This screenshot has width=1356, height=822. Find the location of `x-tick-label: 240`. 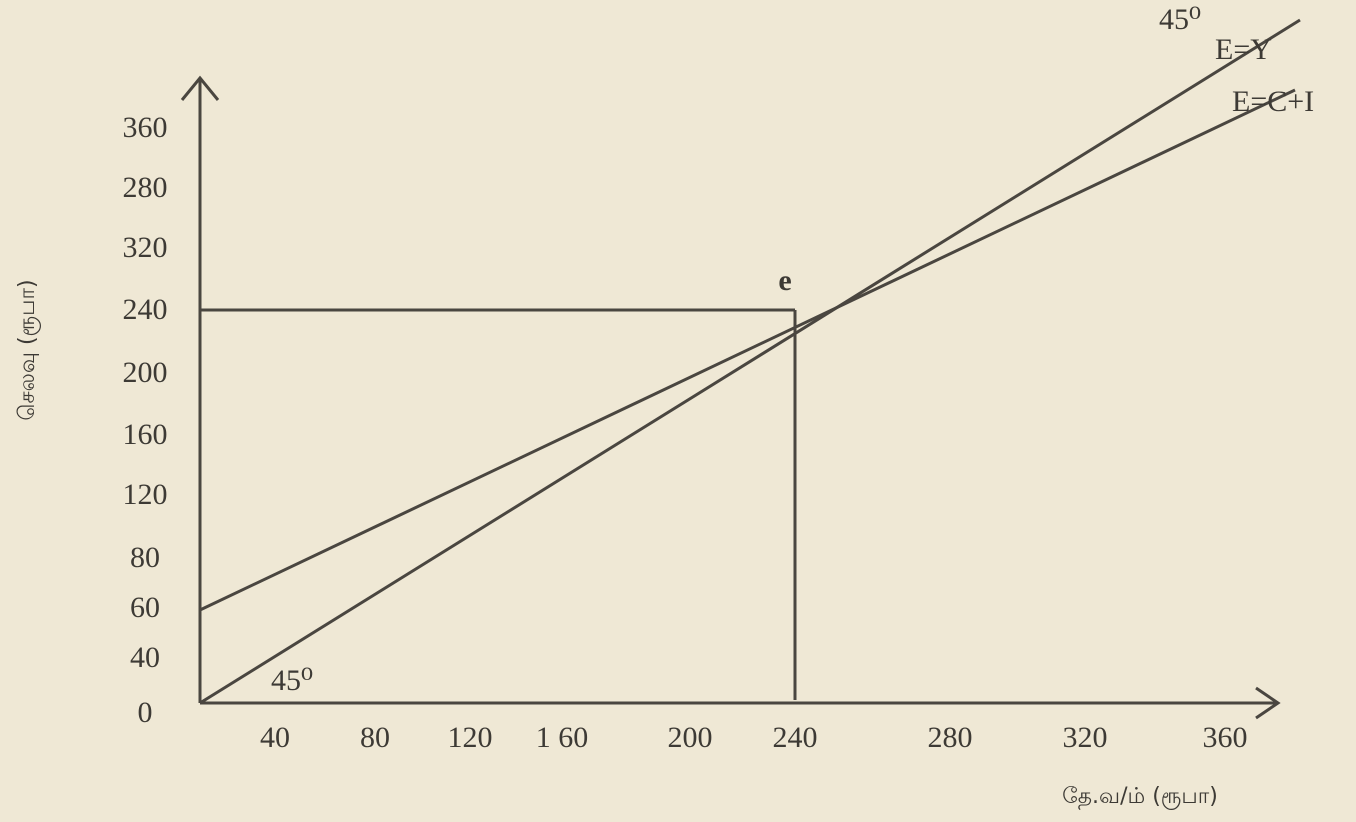

x-tick-label: 240 is located at coordinates (795, 737).